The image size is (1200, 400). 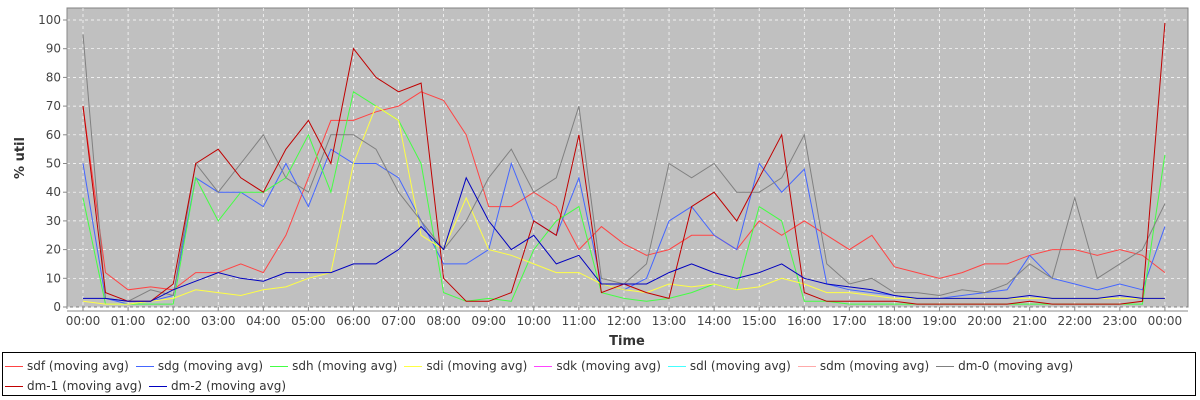 I want to click on legend-label: sdk (moving avg), so click(x=608, y=366).